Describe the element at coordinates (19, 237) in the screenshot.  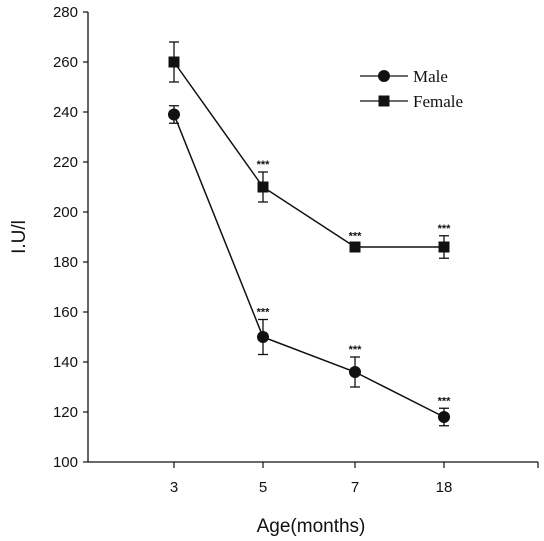
I see `y-axis-title: I.U/l` at that location.